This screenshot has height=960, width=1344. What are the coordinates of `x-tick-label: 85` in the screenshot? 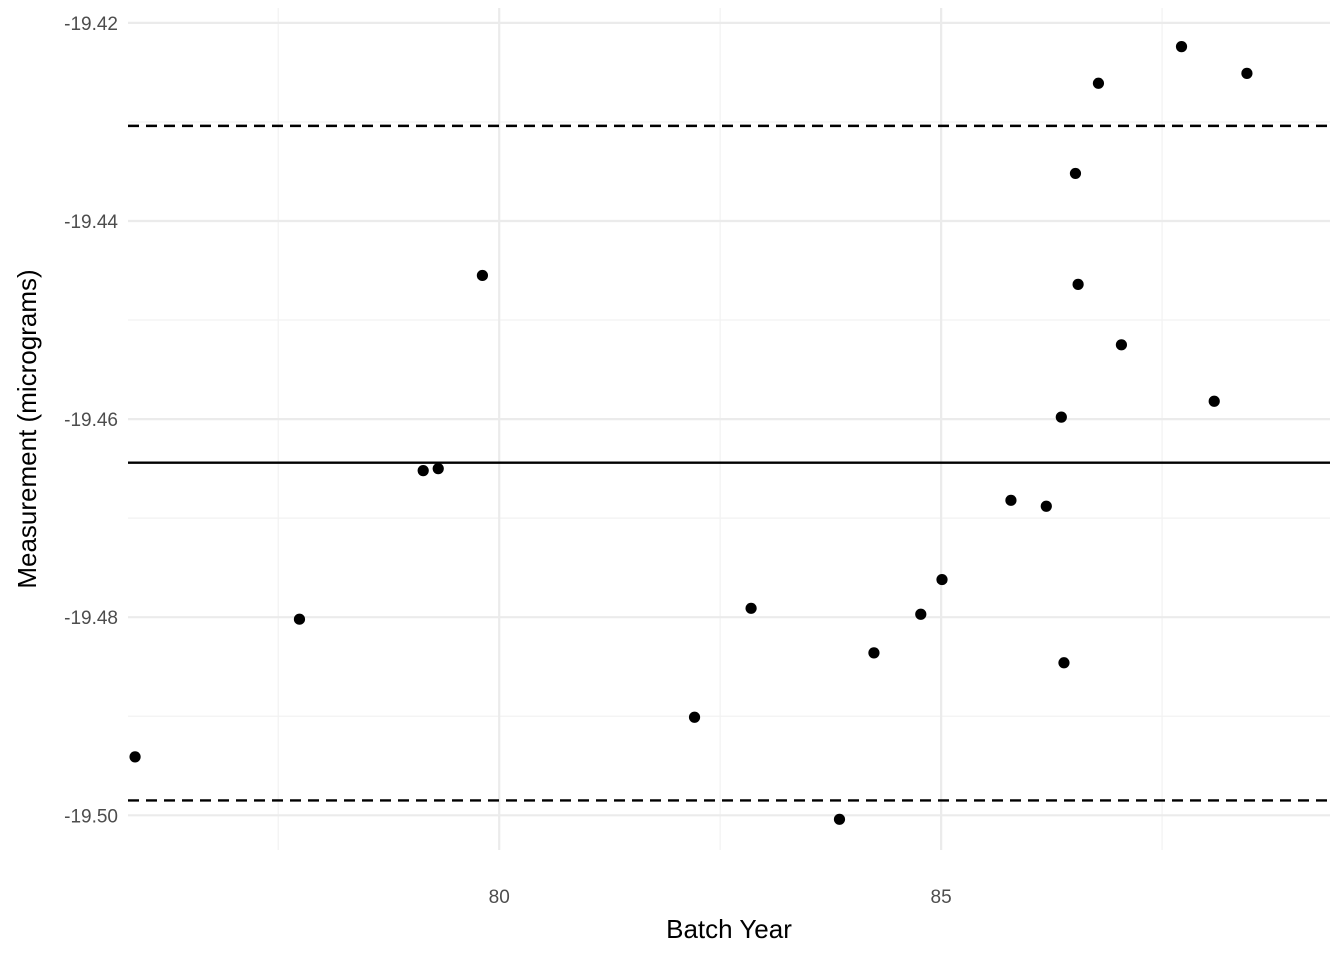 It's located at (941, 897).